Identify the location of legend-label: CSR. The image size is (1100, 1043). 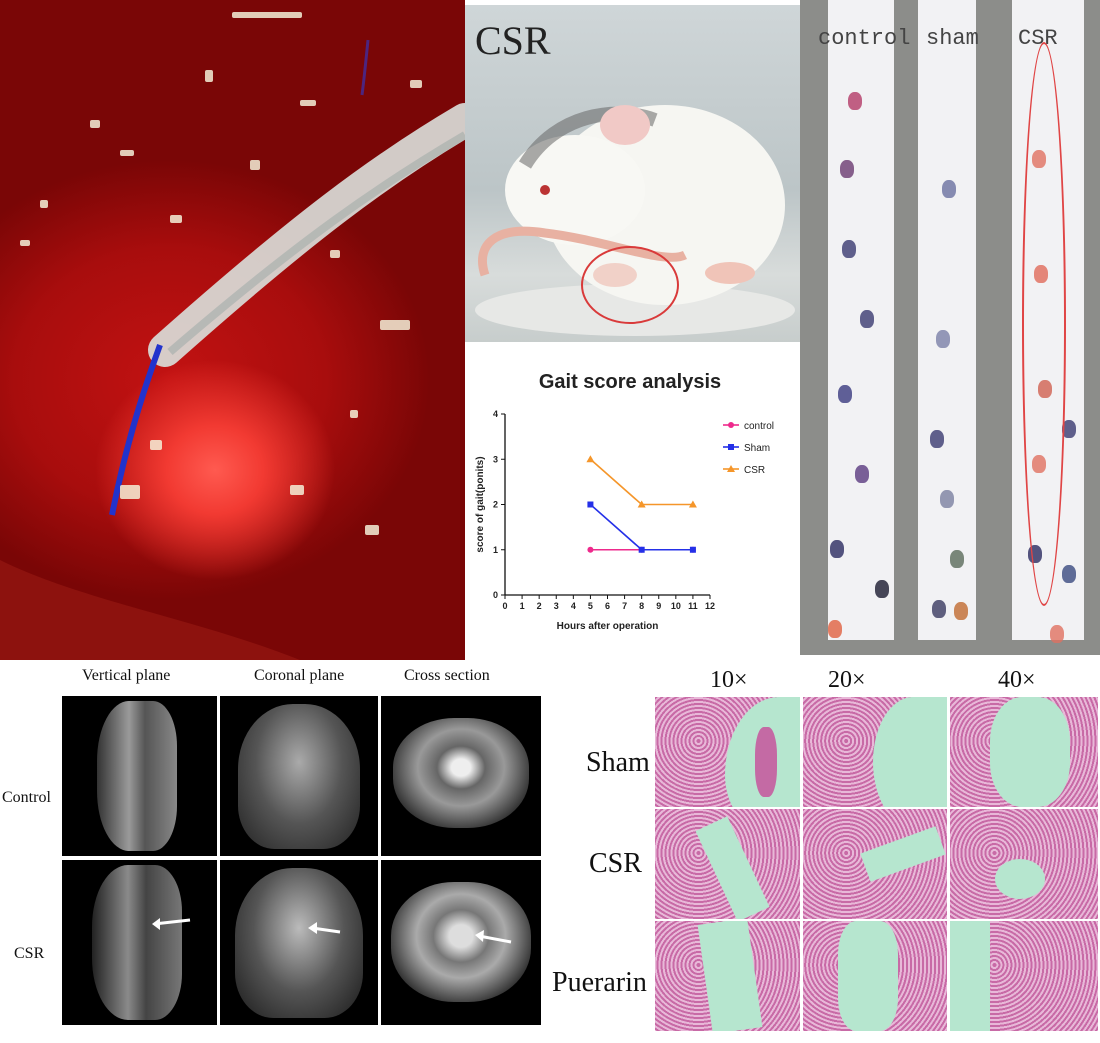
(754, 470).